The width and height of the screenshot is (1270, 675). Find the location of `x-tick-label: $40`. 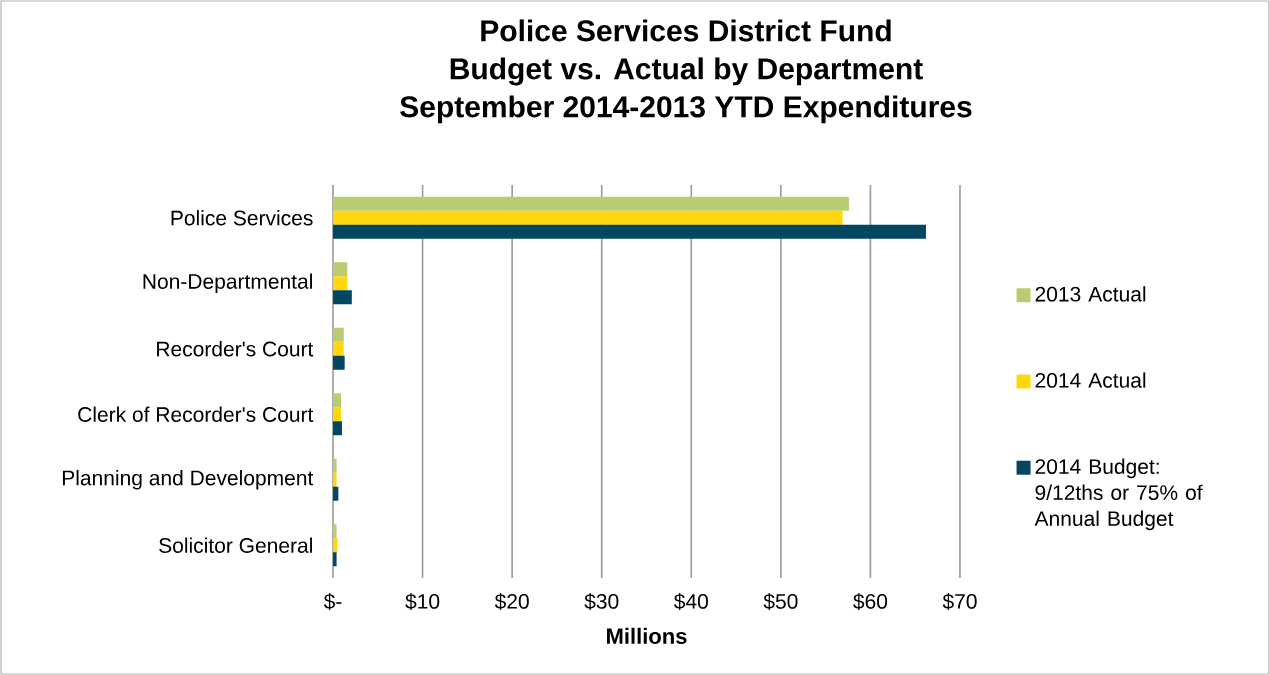

x-tick-label: $40 is located at coordinates (690, 602).